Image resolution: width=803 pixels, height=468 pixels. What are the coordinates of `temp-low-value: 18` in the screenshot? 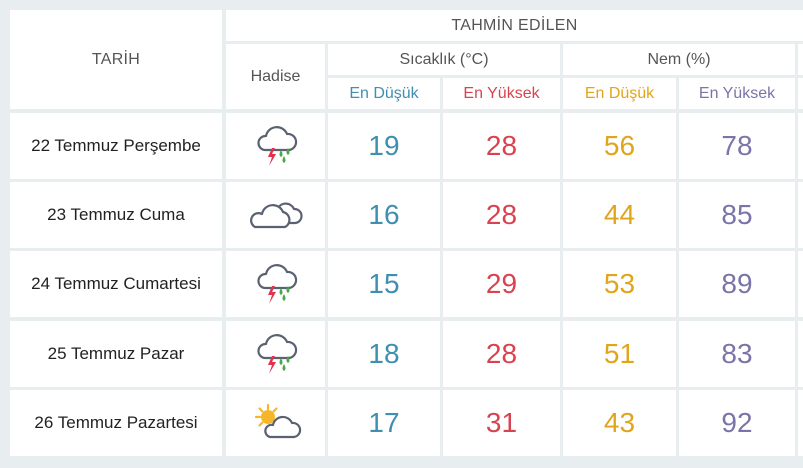 It's located at (384, 354).